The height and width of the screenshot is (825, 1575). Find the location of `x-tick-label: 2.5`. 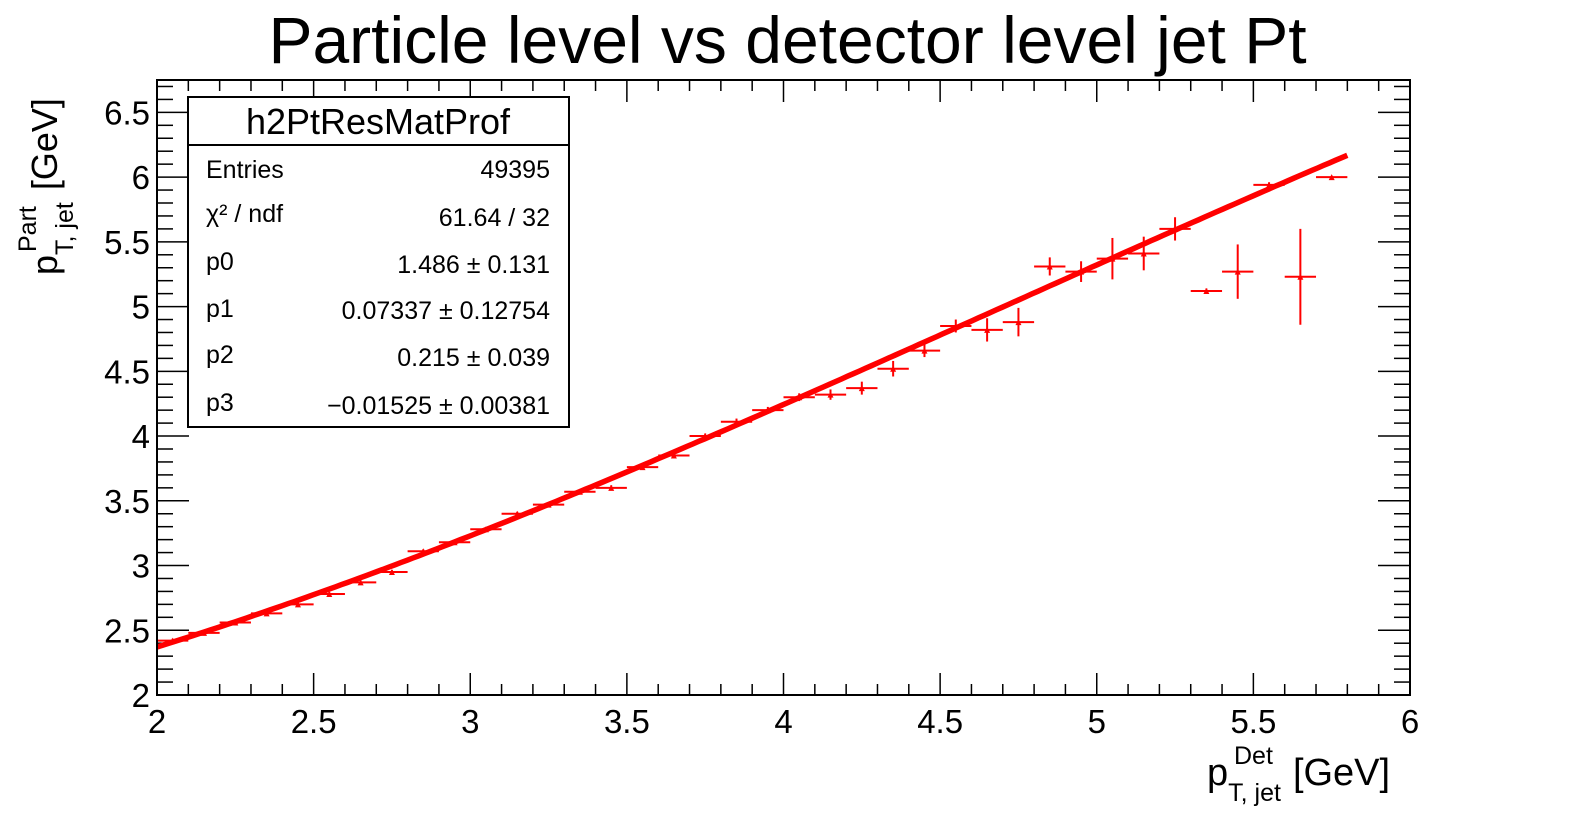

x-tick-label: 2.5 is located at coordinates (314, 721).